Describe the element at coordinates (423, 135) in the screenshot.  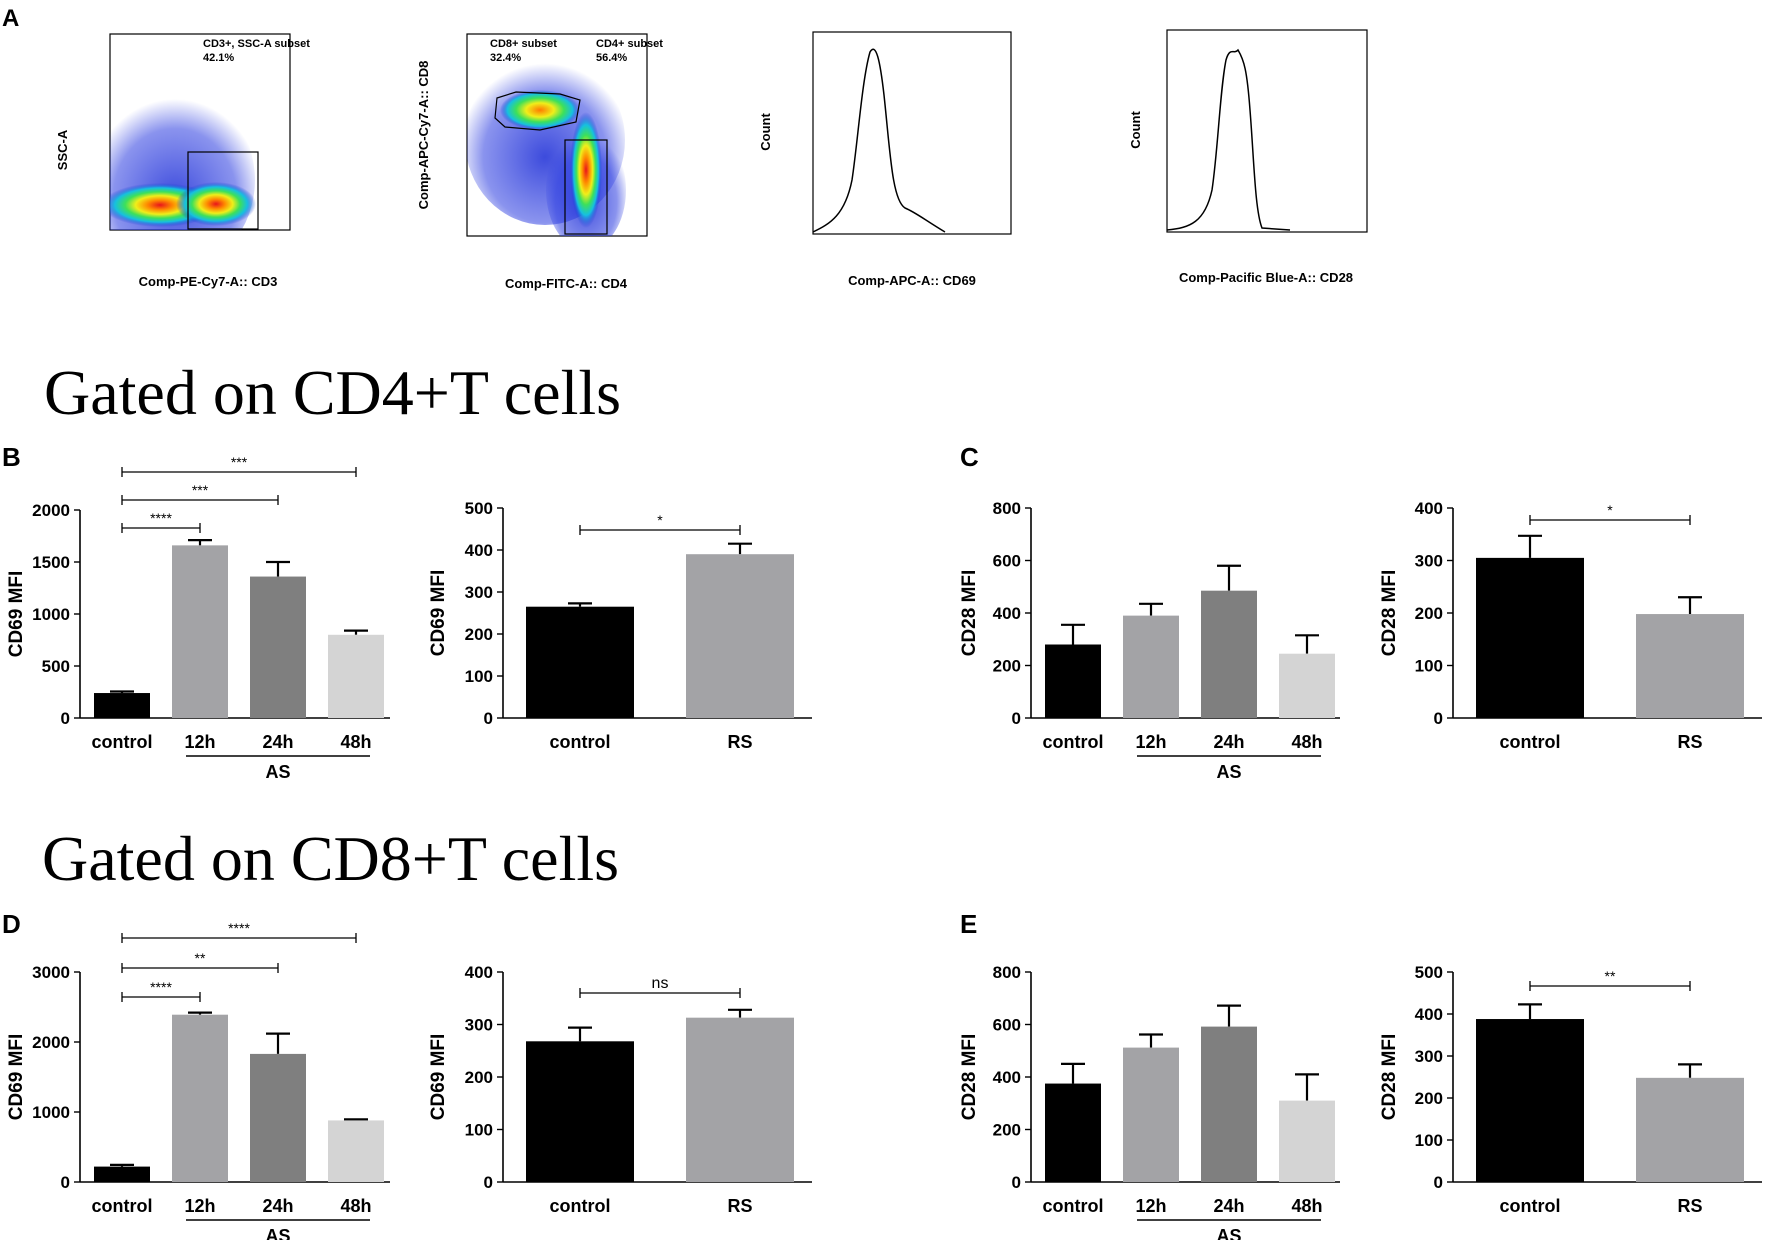
I see `flow-p2-ylabel: Comp-APC-Cy7-A:: CD8` at that location.